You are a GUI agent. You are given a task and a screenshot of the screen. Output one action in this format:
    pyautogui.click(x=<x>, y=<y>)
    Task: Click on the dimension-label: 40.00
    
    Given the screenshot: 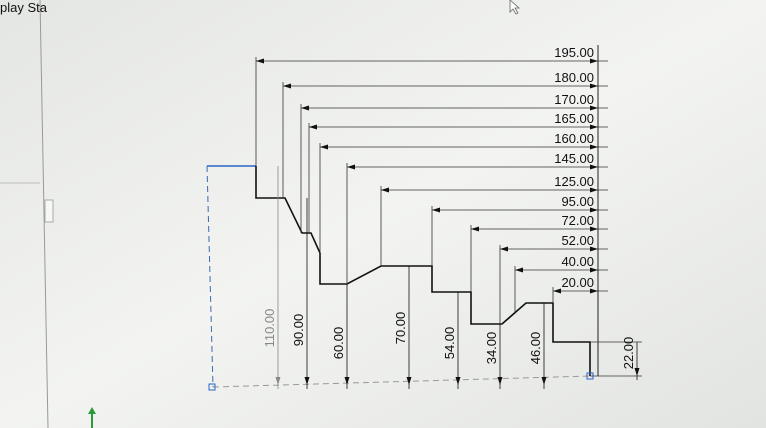 What is the action you would take?
    pyautogui.click(x=577, y=261)
    